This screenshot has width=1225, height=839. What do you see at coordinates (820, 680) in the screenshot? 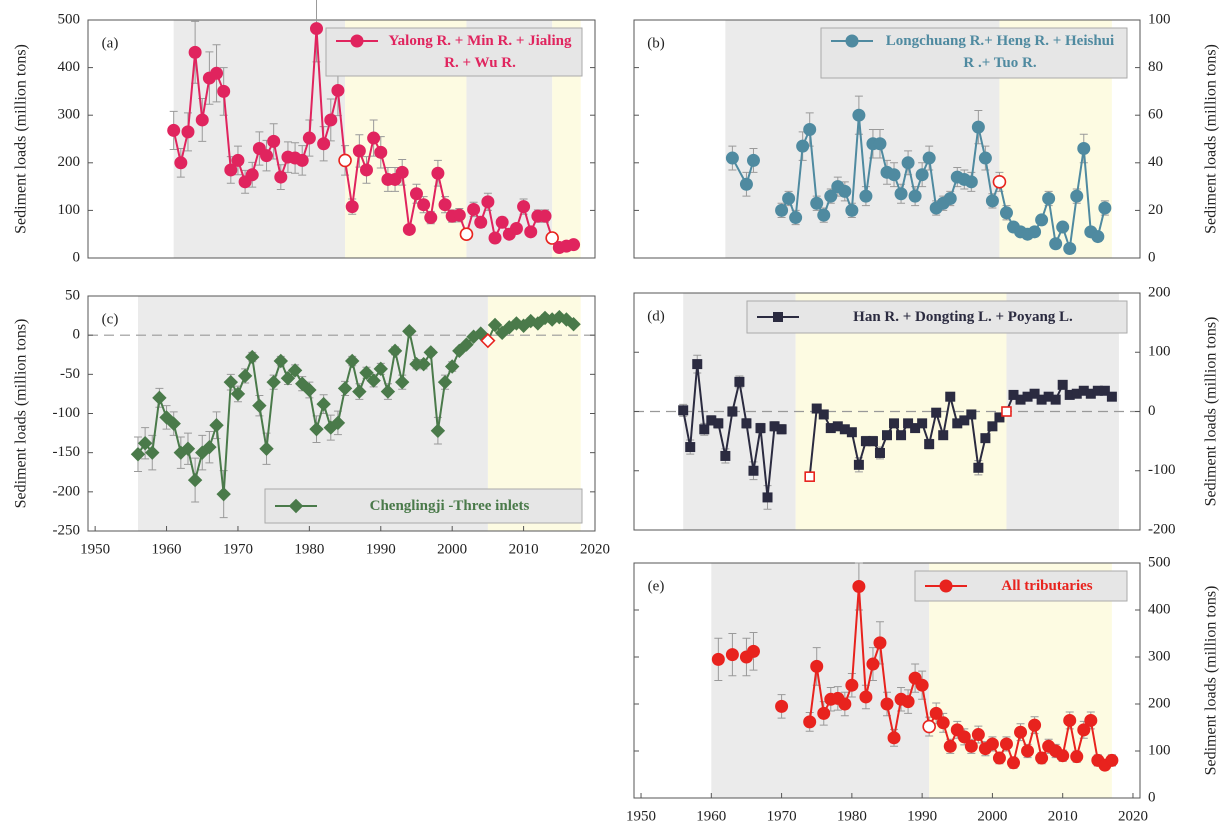
I see `period-band` at bounding box center [820, 680].